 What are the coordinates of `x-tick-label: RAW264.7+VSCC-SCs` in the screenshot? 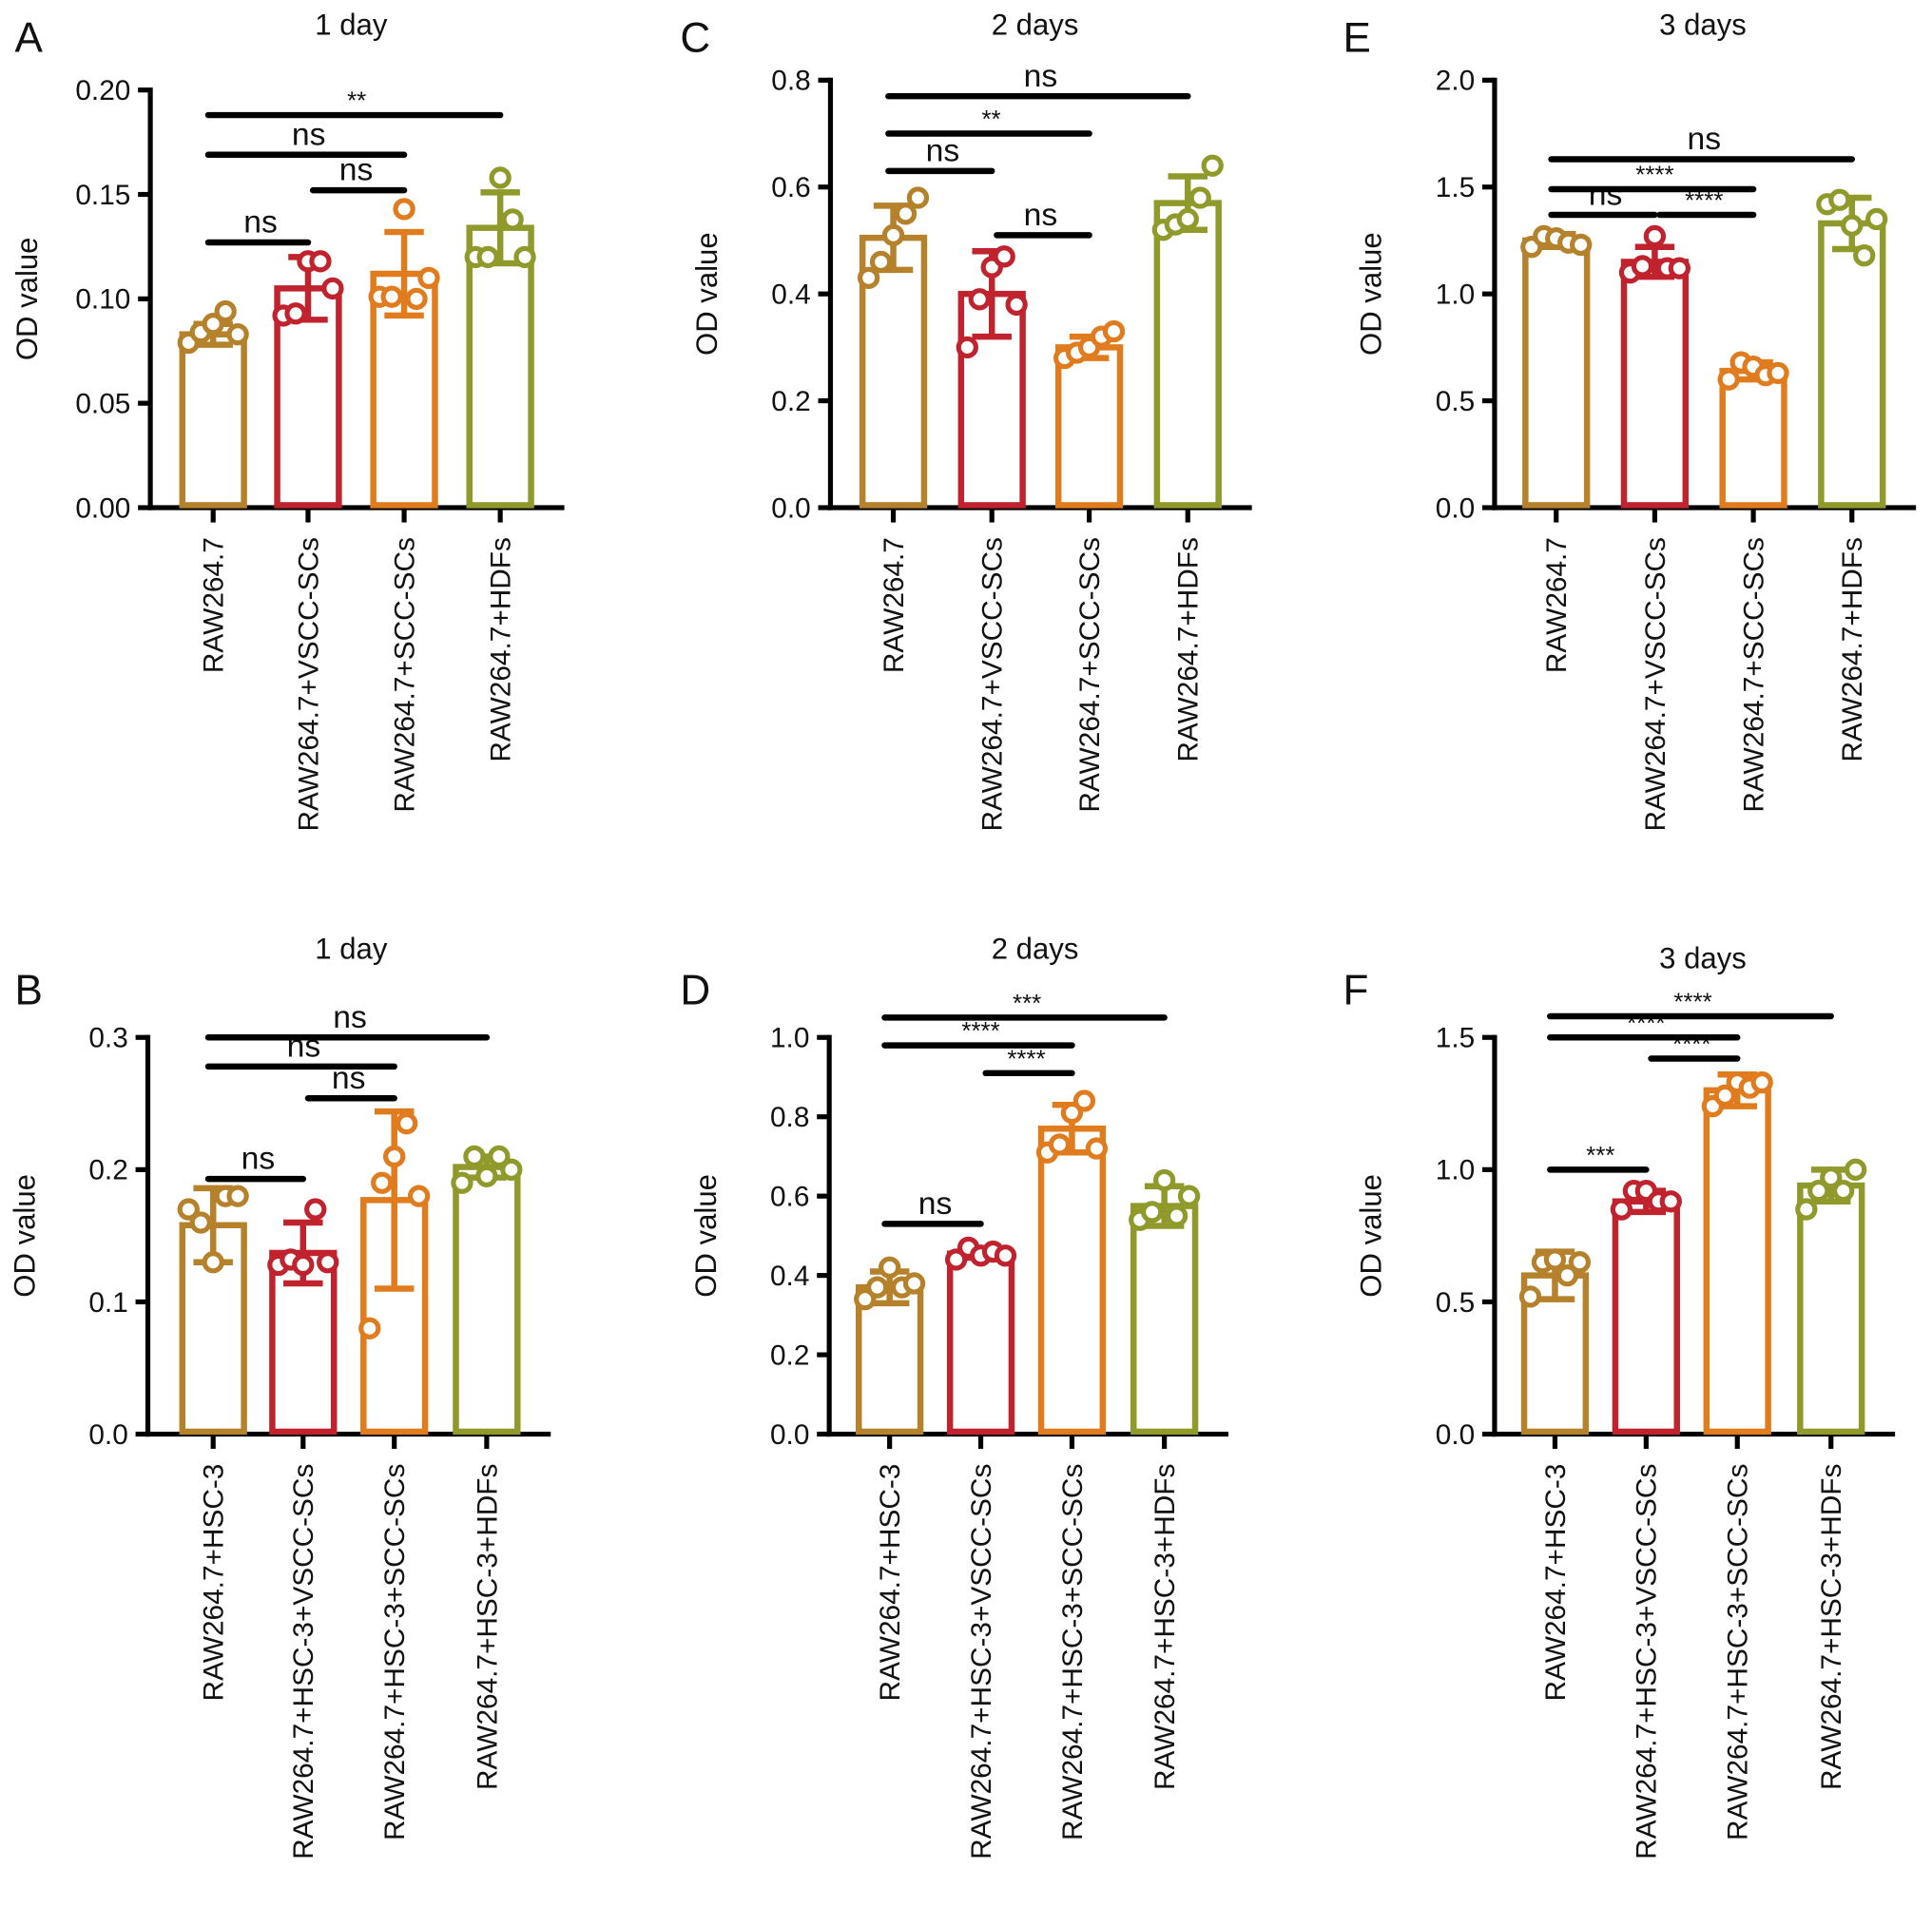 It's located at (993, 684).